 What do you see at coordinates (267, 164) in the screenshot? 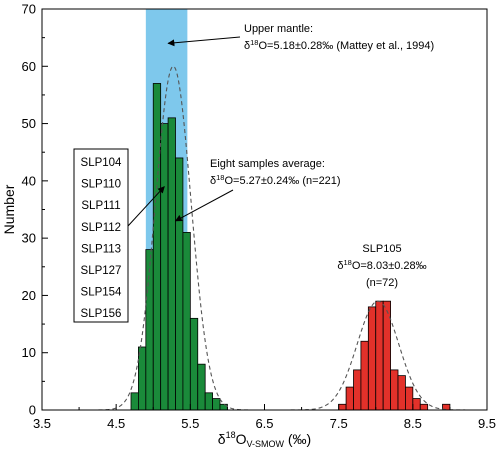
I see `eight-samples-title: Eight samples average:` at bounding box center [267, 164].